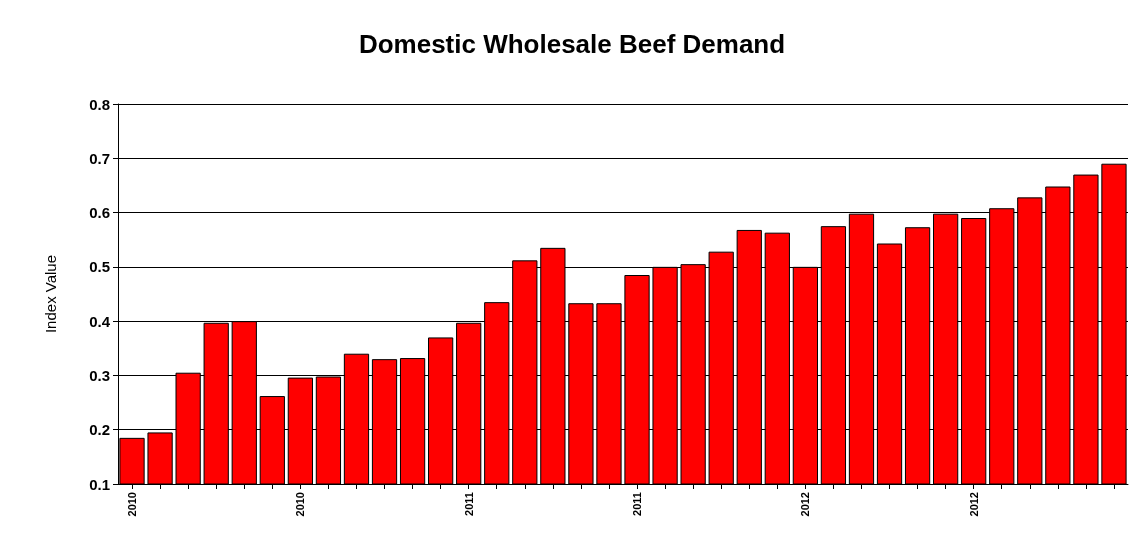  Describe the element at coordinates (99, 104) in the screenshot. I see `y-tick-label: 0.8` at that location.